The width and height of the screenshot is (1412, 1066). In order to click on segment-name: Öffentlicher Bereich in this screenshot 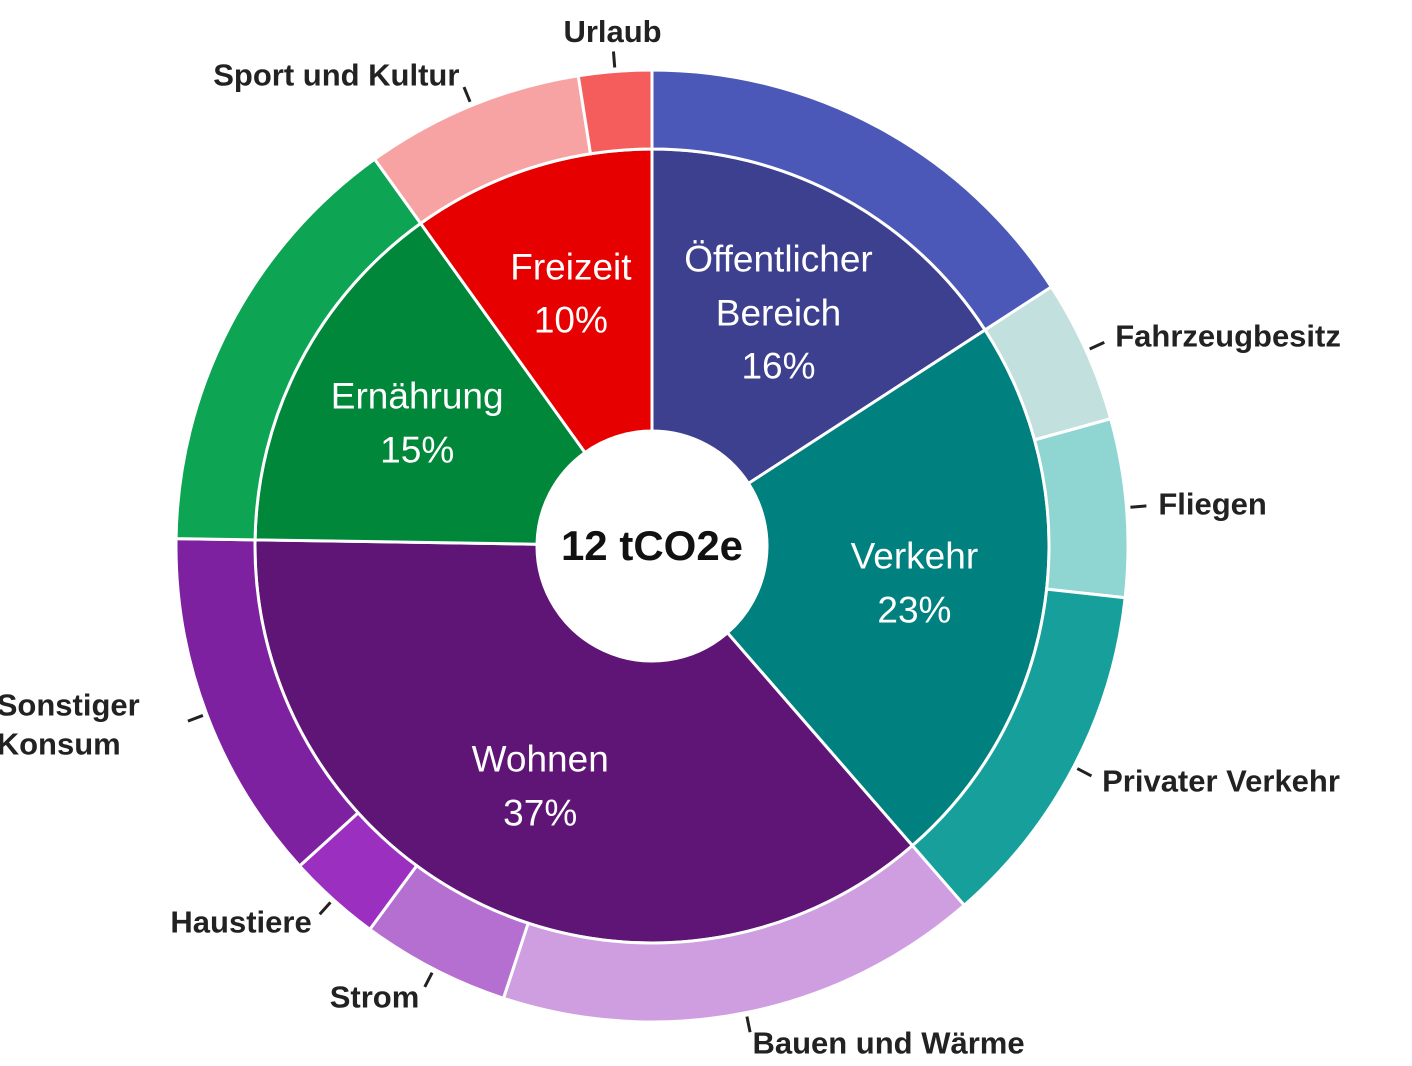, I will do `click(778, 286)`.